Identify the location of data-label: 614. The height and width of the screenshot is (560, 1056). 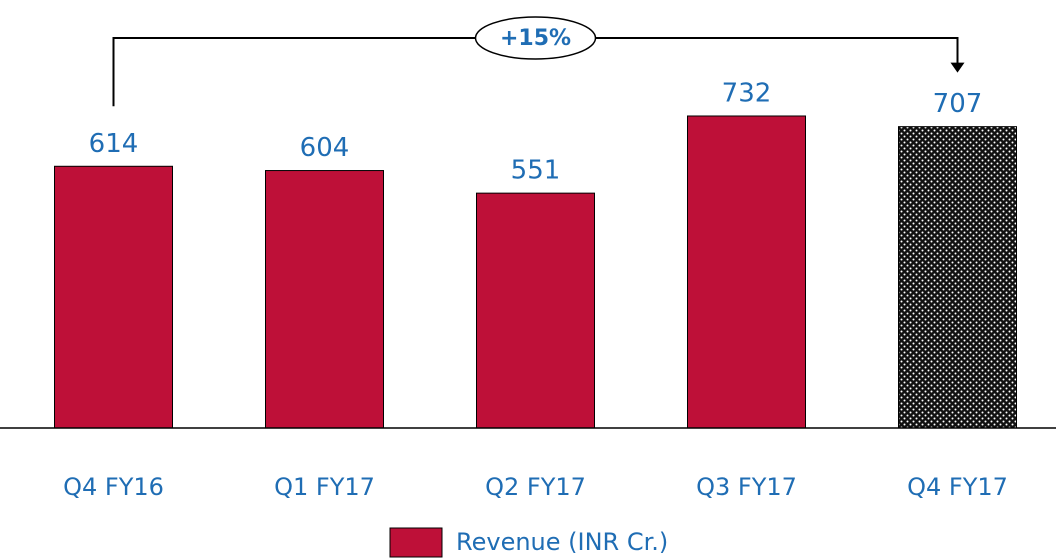
(114, 144).